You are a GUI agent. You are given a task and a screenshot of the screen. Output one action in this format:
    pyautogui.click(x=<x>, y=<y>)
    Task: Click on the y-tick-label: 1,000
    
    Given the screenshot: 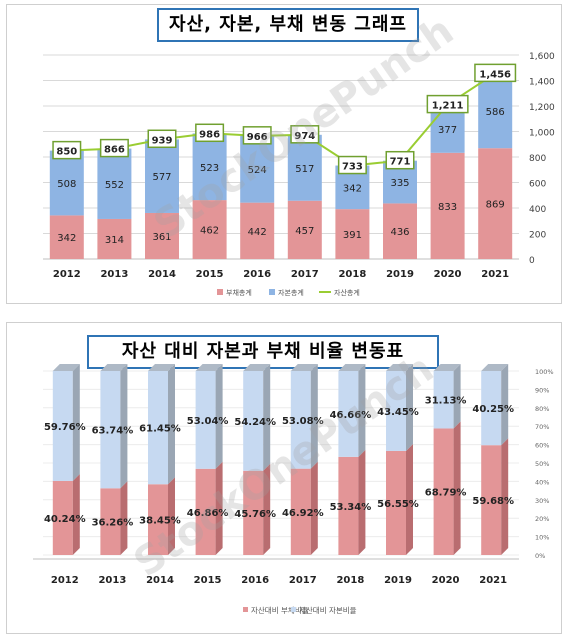 What is the action you would take?
    pyautogui.click(x=542, y=134)
    